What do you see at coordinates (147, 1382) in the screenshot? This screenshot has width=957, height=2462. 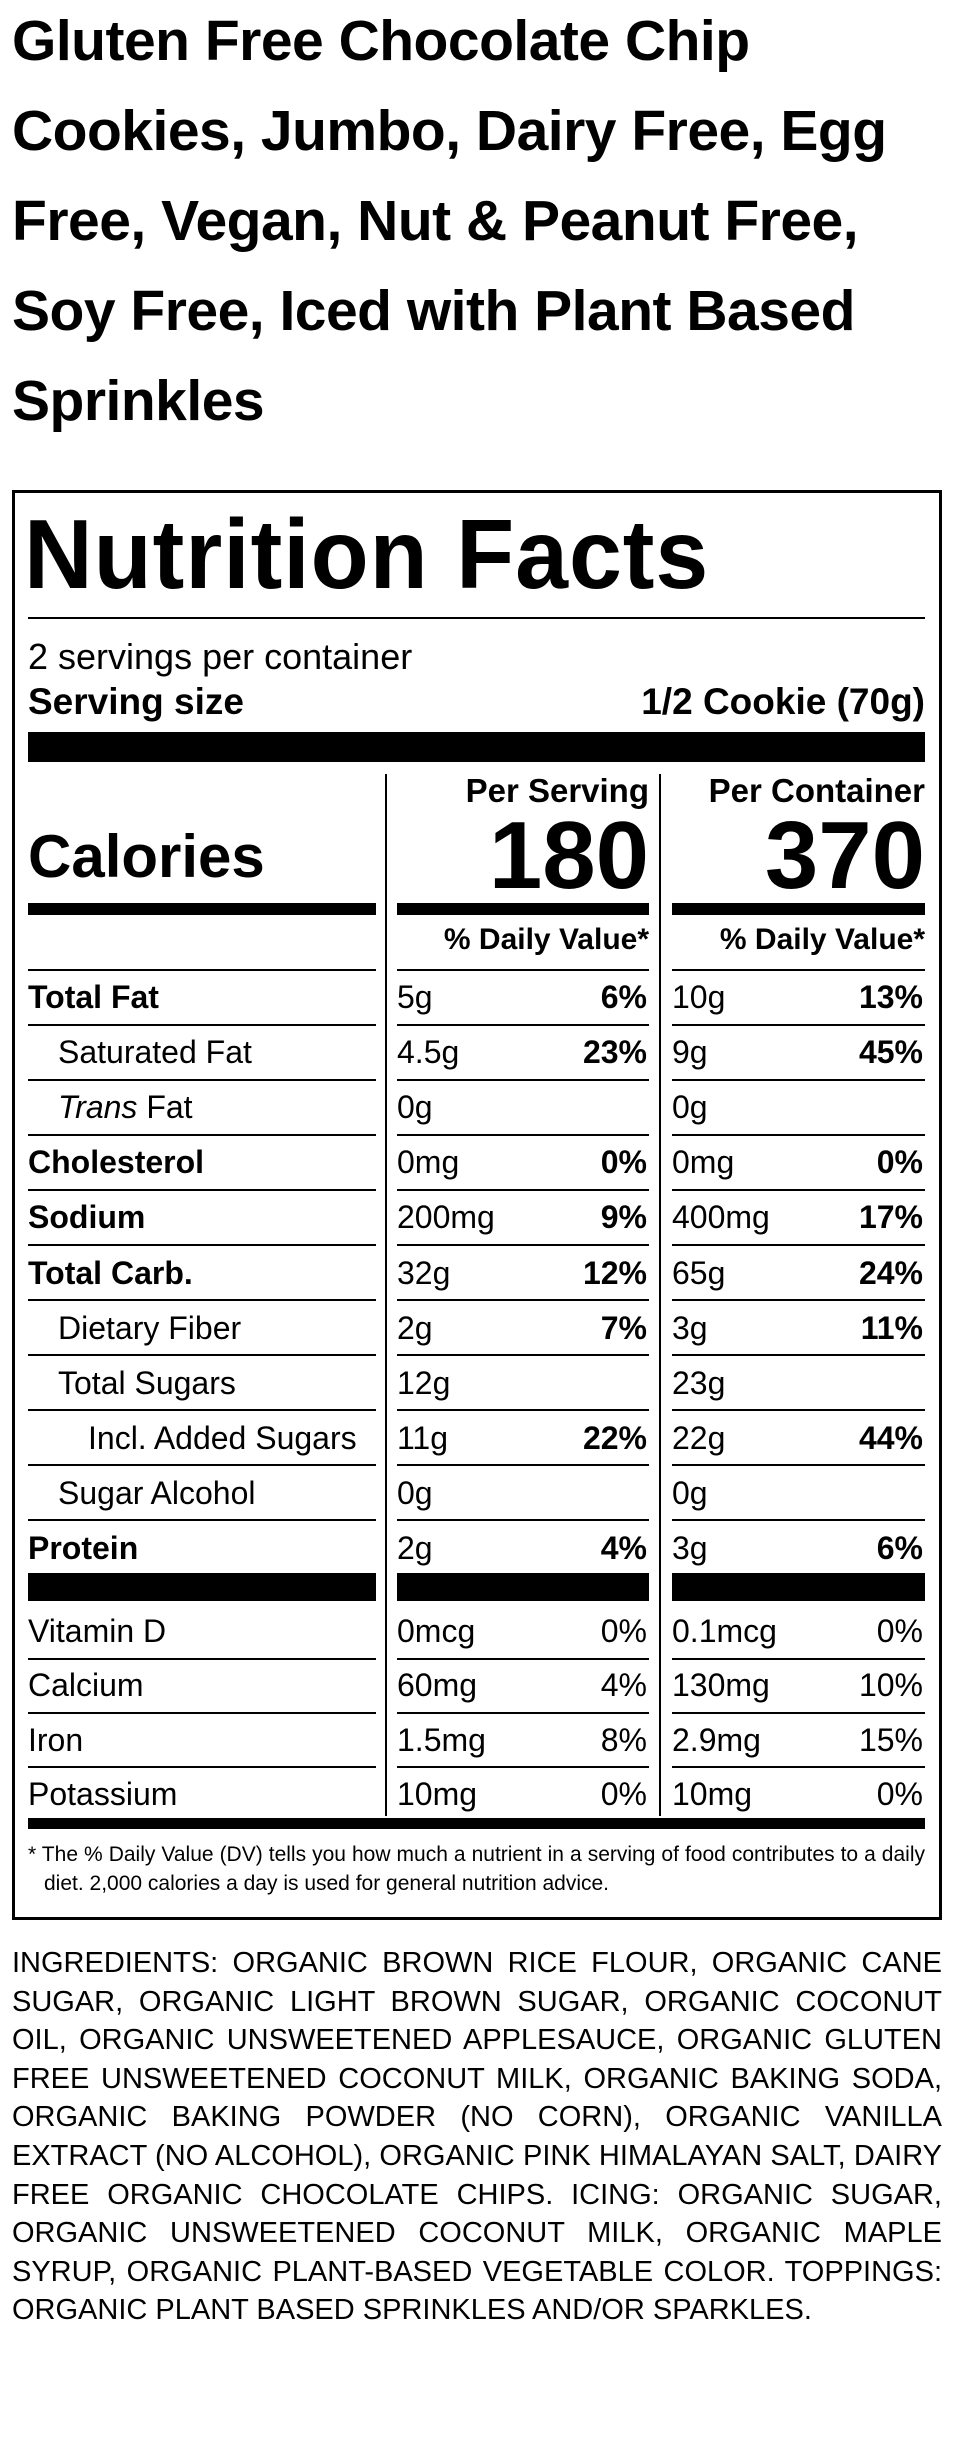 I see `nutrient-name: Total Sugars` at bounding box center [147, 1382].